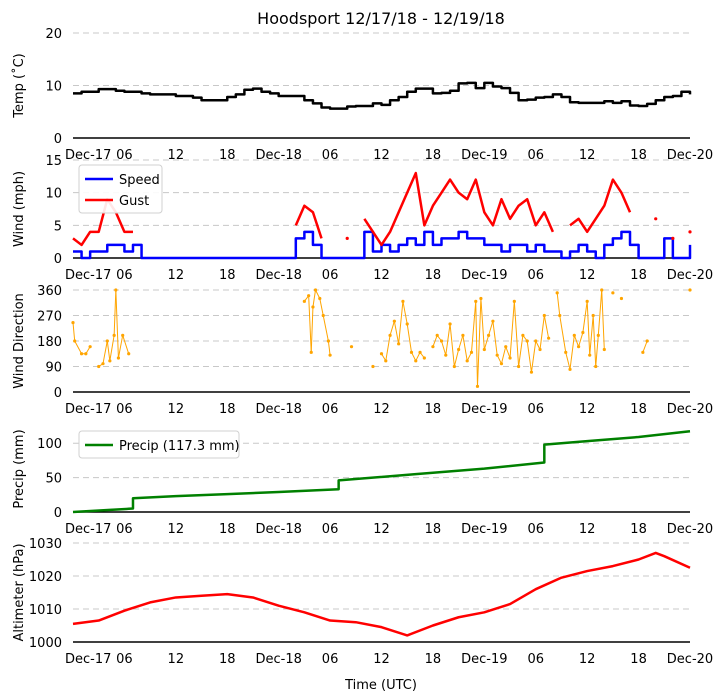  What do you see at coordinates (53, 87) in the screenshot?
I see `y-tick-label: 10` at bounding box center [53, 87].